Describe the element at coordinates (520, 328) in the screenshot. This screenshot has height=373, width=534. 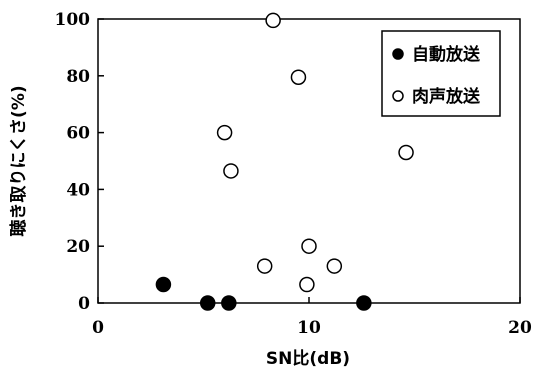
I see `x-tick-label: 20` at that location.